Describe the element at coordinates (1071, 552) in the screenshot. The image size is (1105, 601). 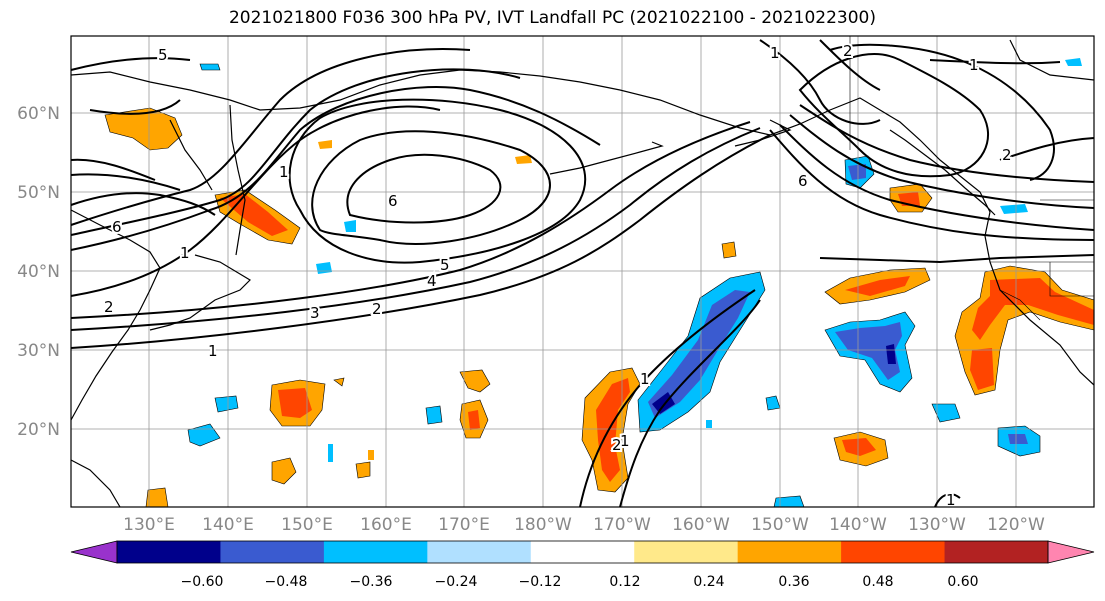
I see `colorbar-extend-high` at that location.